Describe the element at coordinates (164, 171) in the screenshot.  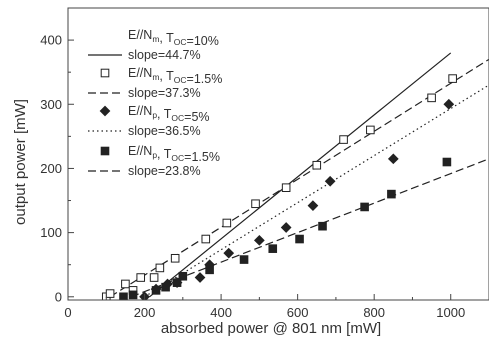
I see `legend-slope-label: slope=23.8%` at that location.